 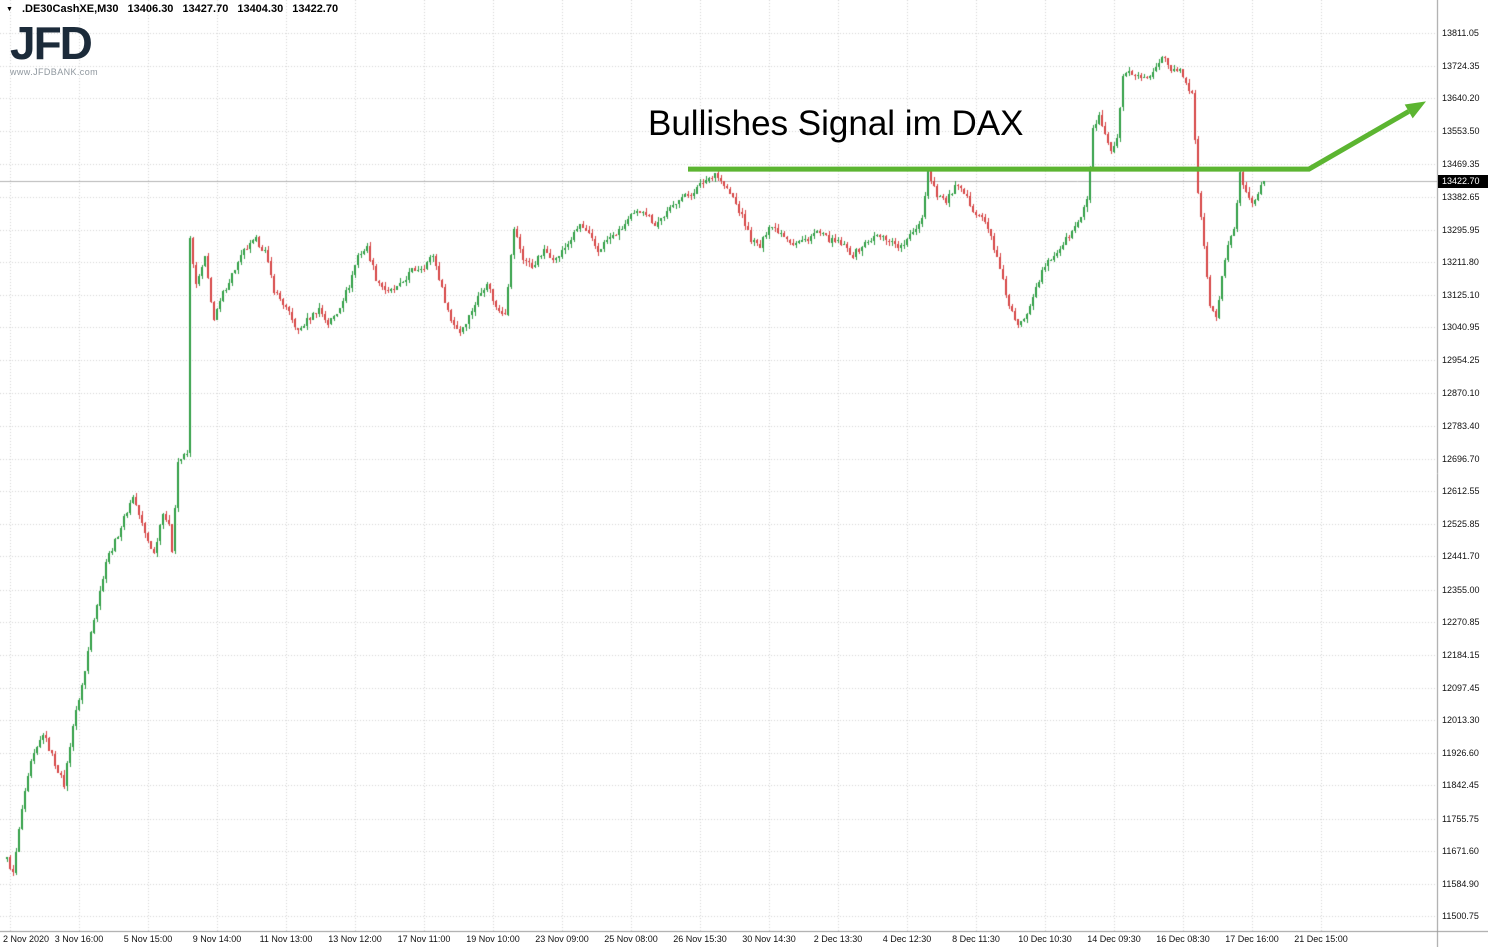 I want to click on jfd-logo: JFD www.JFDBANK.com, so click(x=54, y=48).